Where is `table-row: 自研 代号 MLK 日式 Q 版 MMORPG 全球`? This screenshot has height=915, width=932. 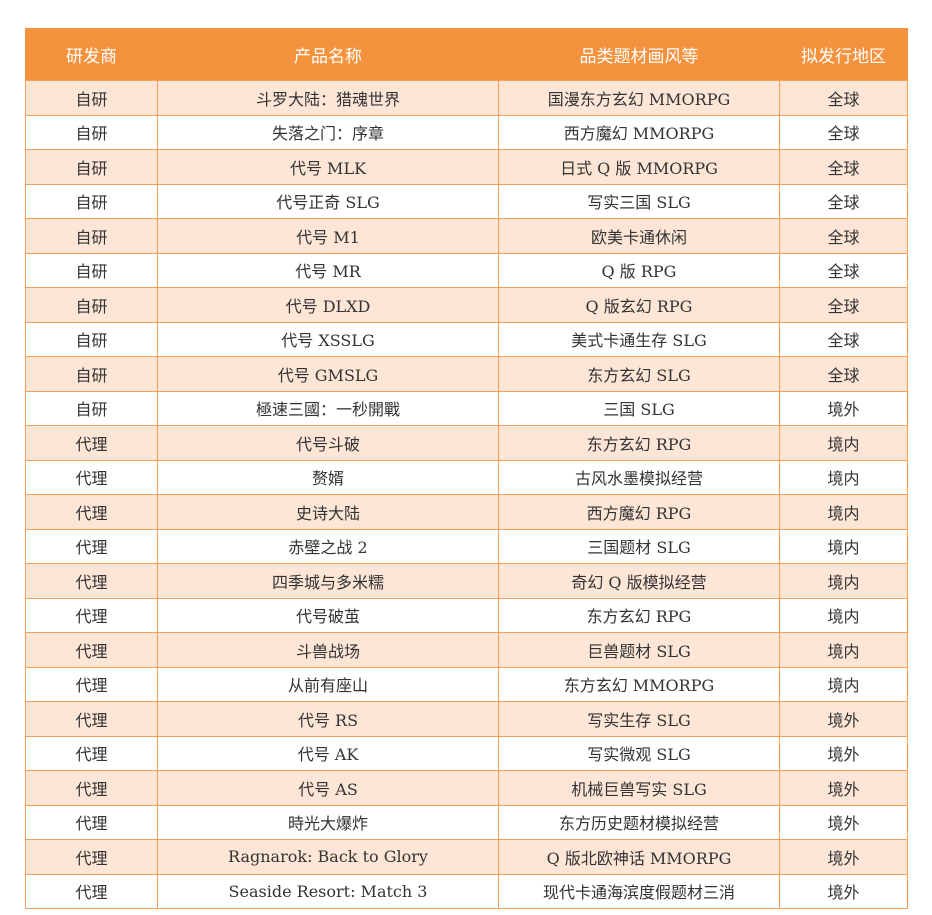
table-row: 自研 代号 MLK 日式 Q 版 MMORPG 全球 is located at coordinates (466, 167).